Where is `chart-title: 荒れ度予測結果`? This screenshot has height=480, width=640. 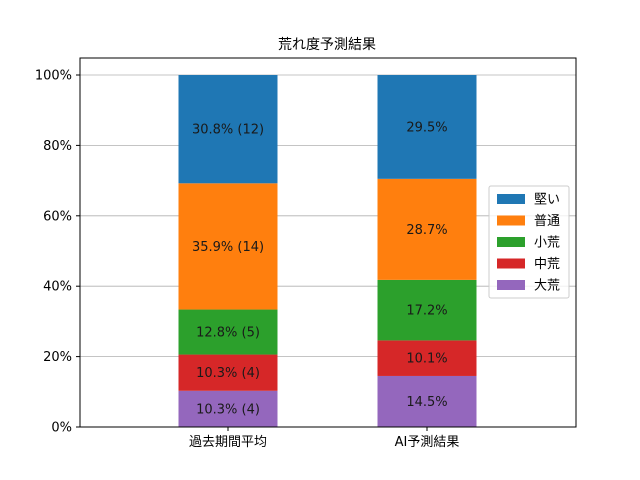
chart-title: 荒れ度予測結果 is located at coordinates (327, 45).